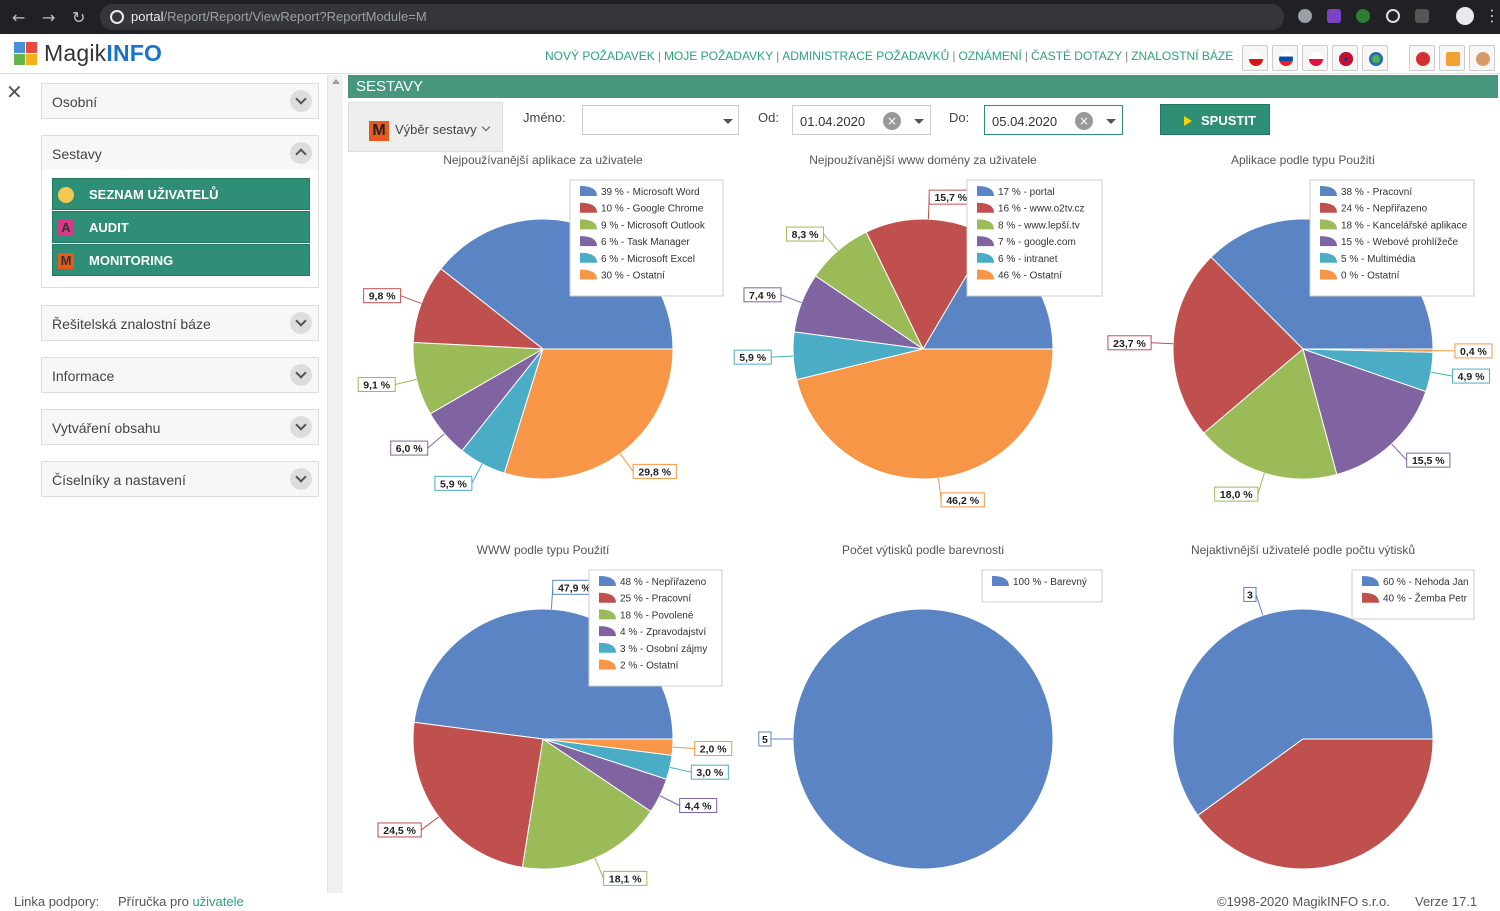 The width and height of the screenshot is (1500, 911). I want to click on home-icon, so click(1452, 58).